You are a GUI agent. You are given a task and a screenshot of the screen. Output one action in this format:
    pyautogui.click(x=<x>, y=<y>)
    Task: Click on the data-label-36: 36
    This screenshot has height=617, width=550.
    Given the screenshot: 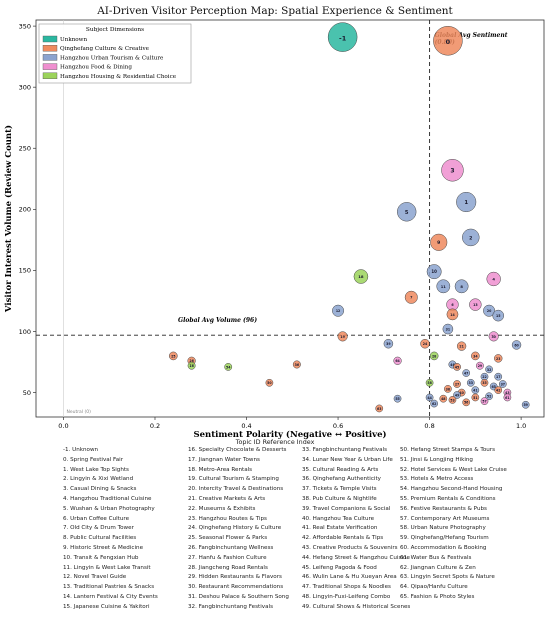 What is the action you would take?
    pyautogui.click(x=297, y=365)
    